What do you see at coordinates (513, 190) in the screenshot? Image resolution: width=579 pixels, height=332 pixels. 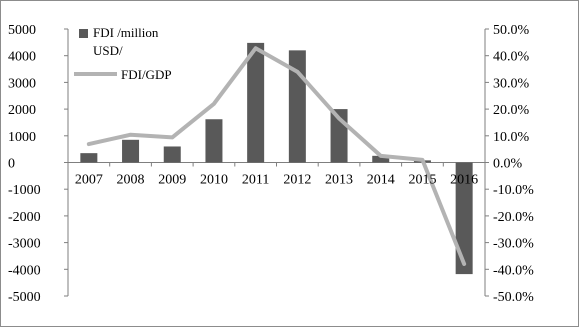 I see `right-tick-label: -10.0%` at bounding box center [513, 190].